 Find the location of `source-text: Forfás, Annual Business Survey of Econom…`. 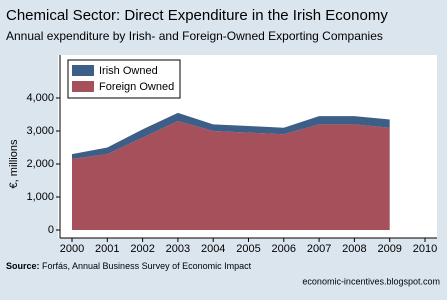

source-text: Forfás, Annual Business Survey of Econom… is located at coordinates (146, 266).